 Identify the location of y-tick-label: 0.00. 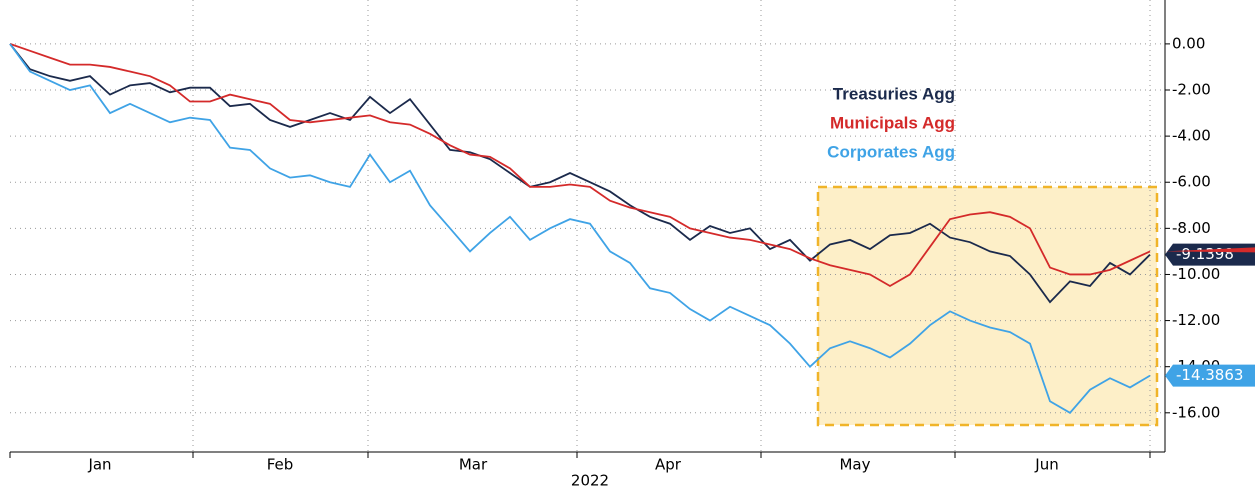
(1188, 43).